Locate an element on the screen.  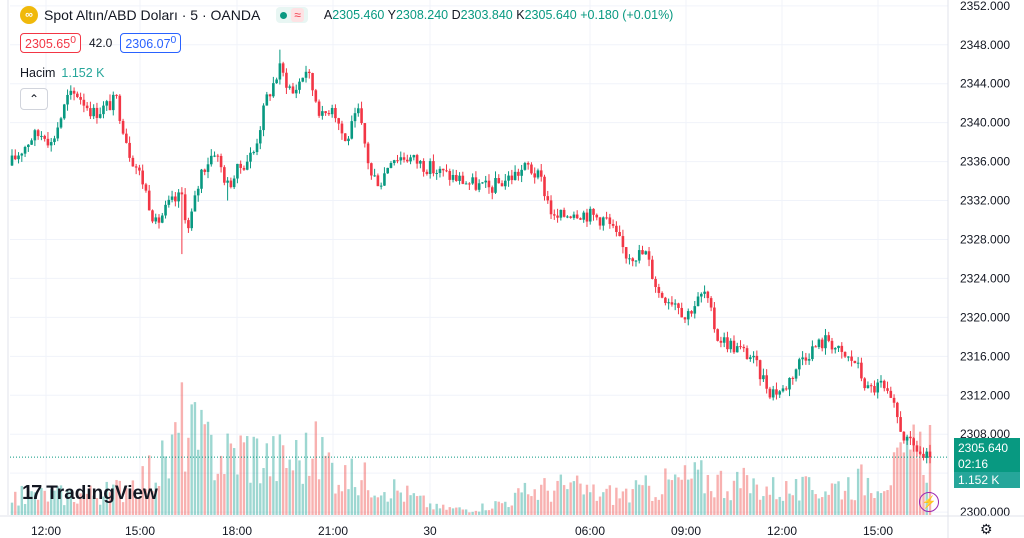
volume-legend: Hacim 1.152 K is located at coordinates (62, 73).